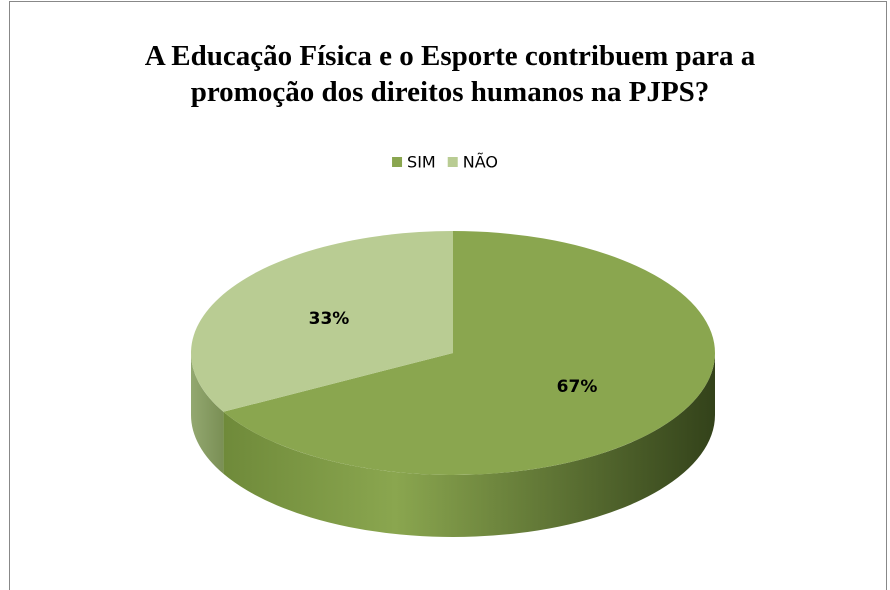 This screenshot has width=890, height=590. What do you see at coordinates (577, 387) in the screenshot?
I see `data-label: 67%` at bounding box center [577, 387].